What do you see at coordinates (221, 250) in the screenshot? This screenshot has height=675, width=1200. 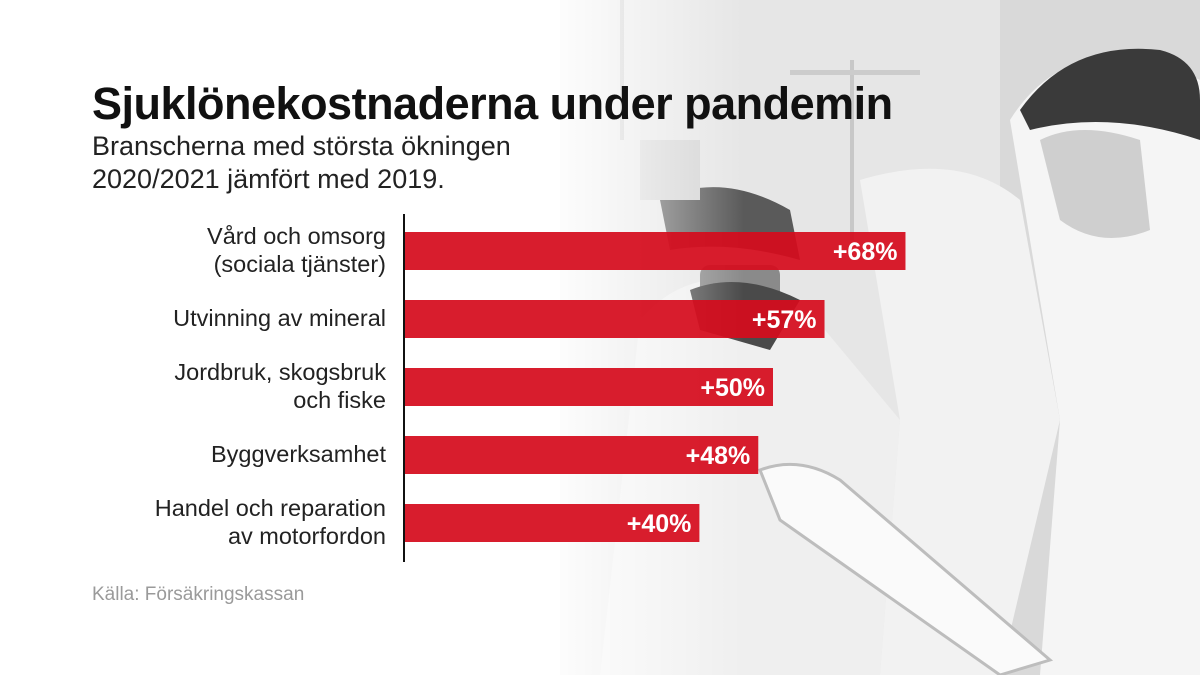 I see `category-label: Vård och omsorg (sociala tjänster)` at bounding box center [221, 250].